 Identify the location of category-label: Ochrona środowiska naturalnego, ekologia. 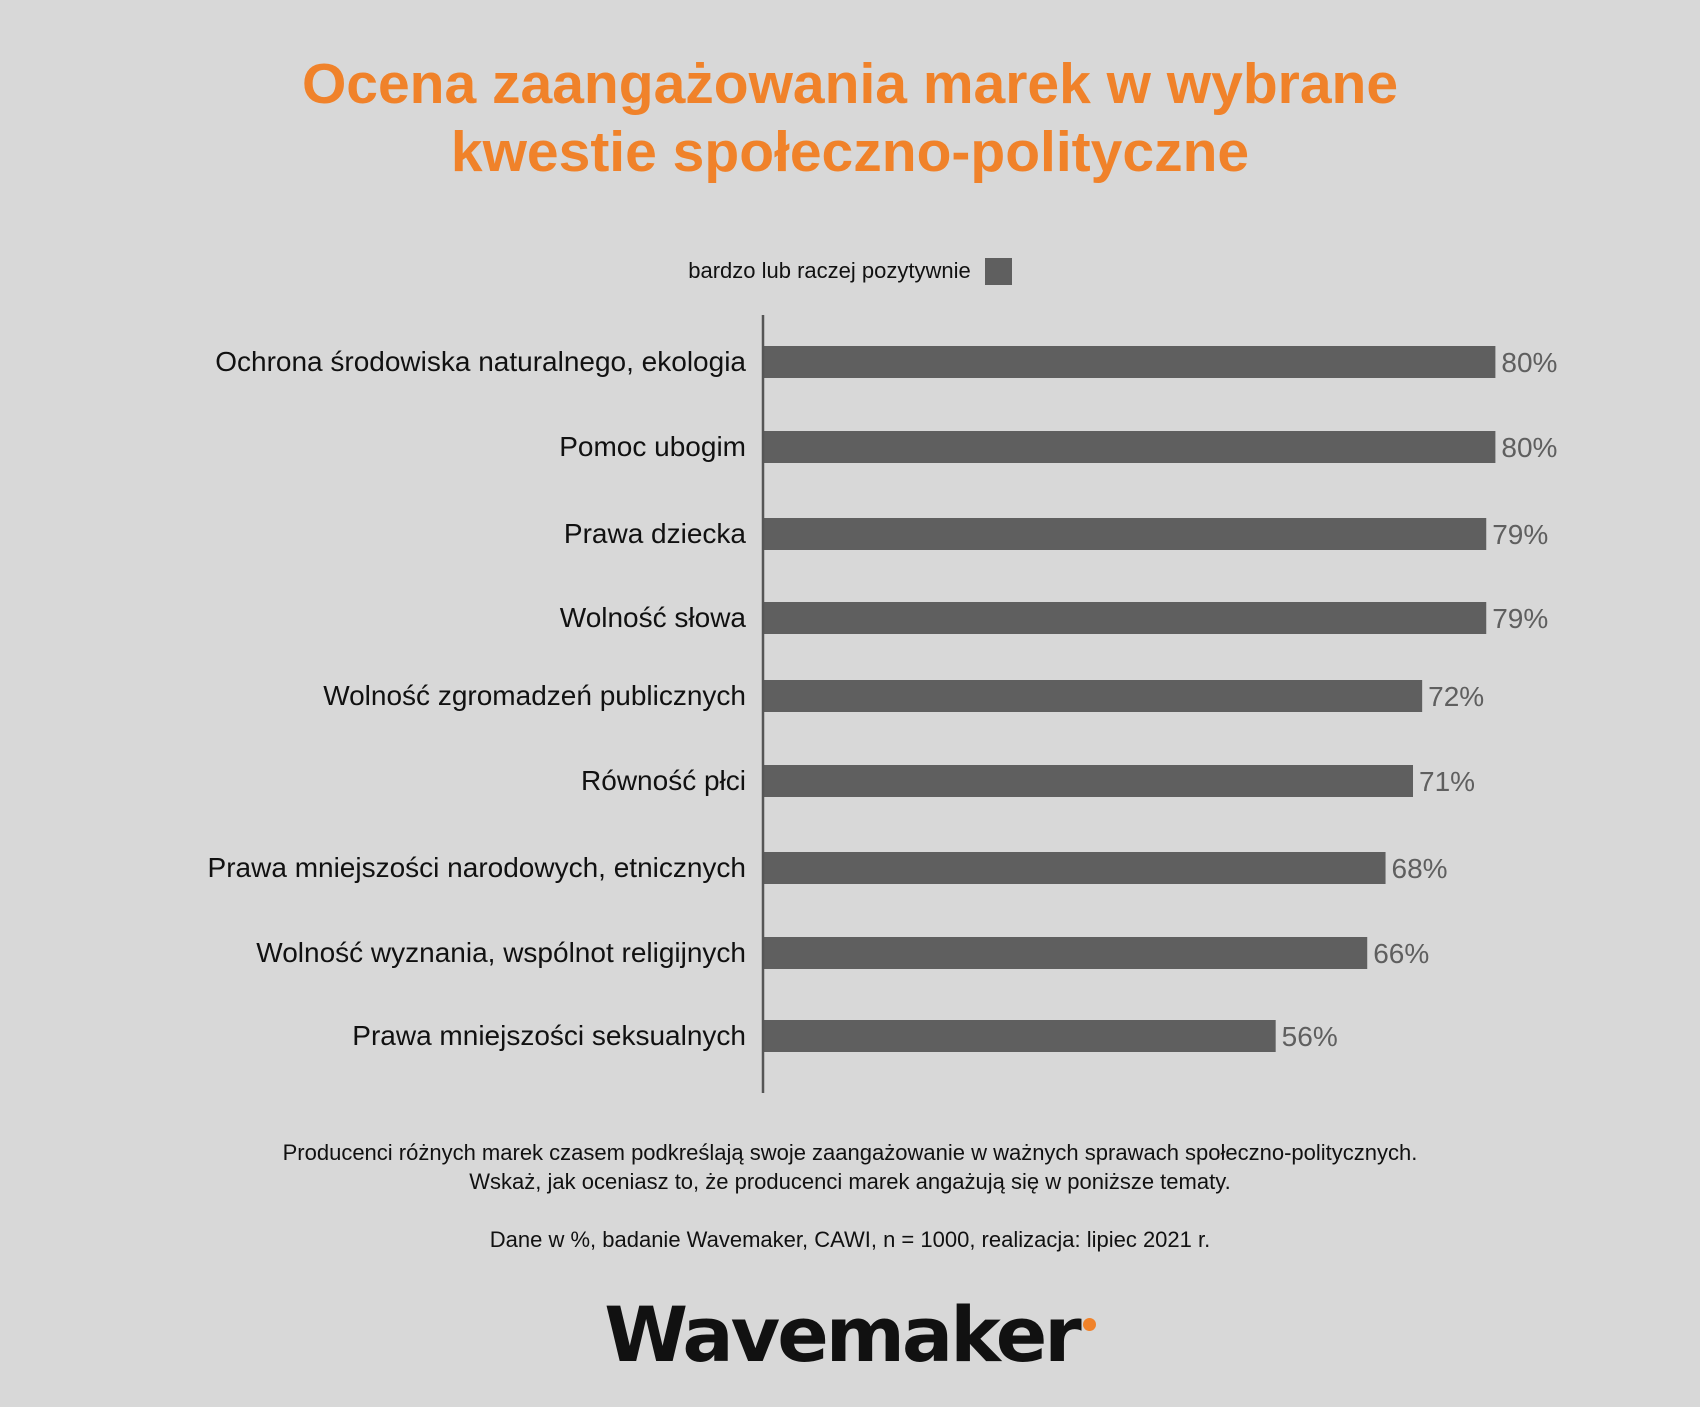
(480, 361).